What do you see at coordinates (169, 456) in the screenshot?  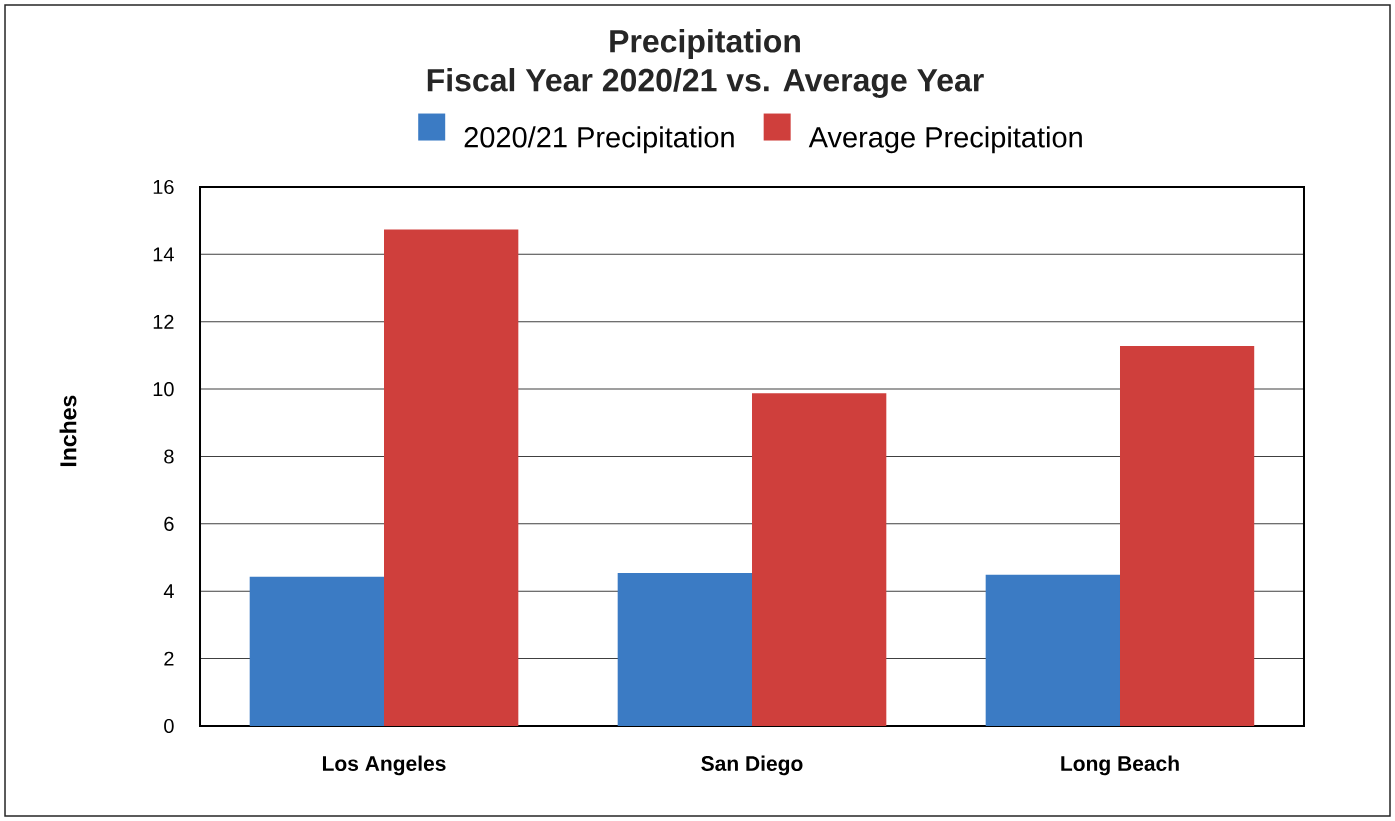 I see `y-tick-label: 8` at bounding box center [169, 456].